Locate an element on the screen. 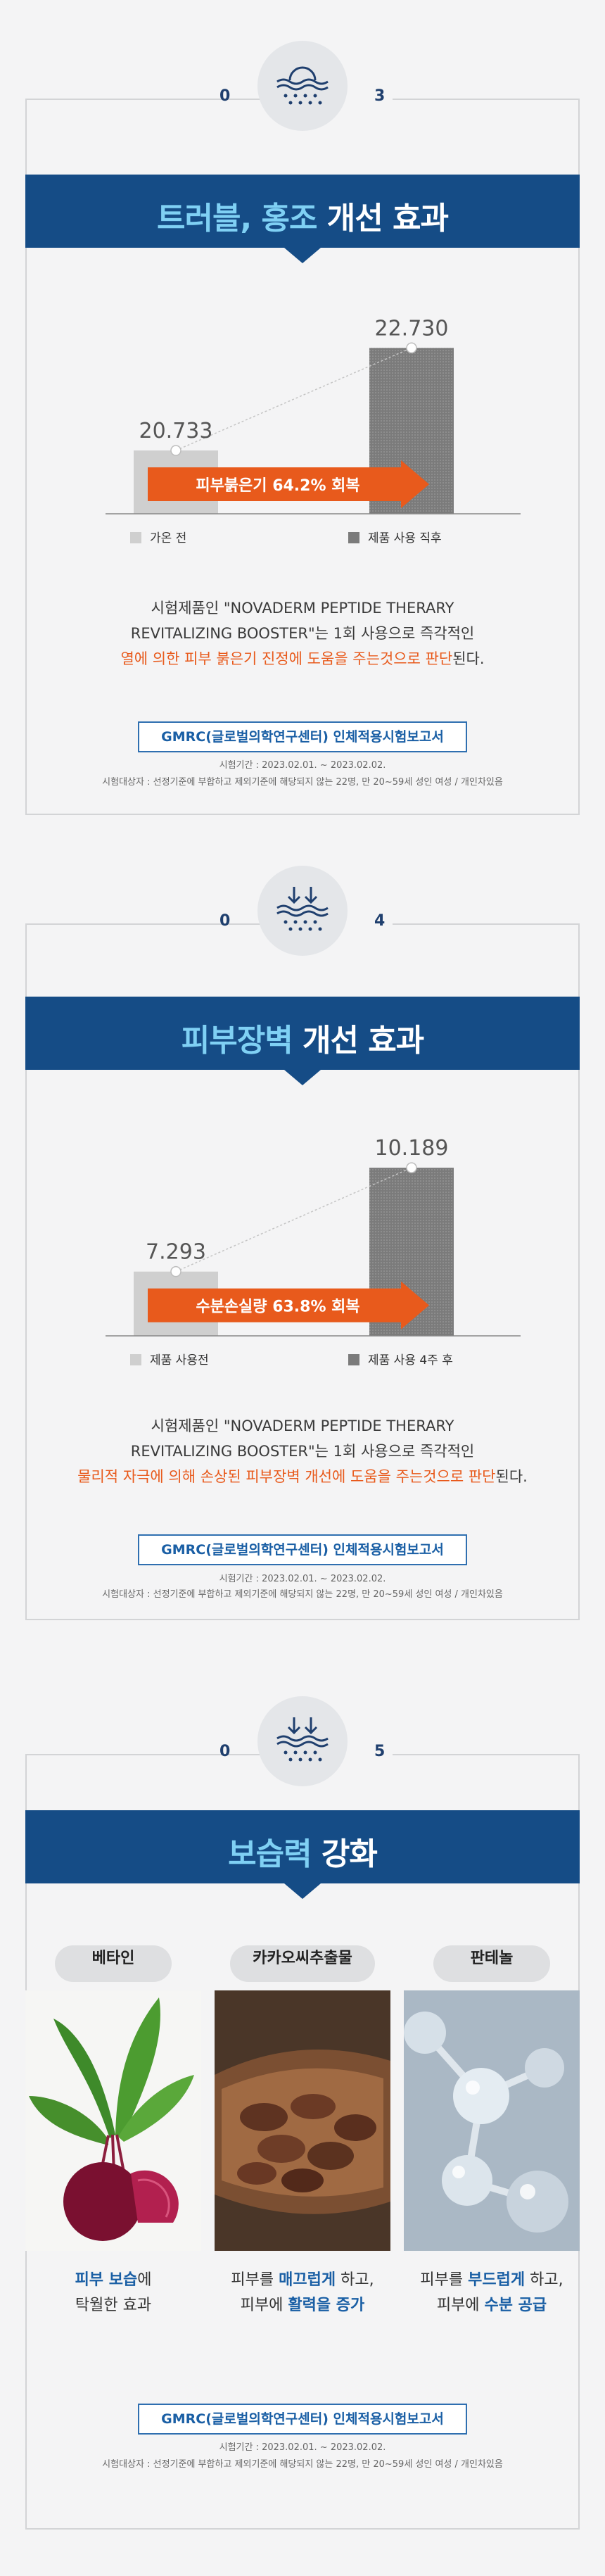 This screenshot has height=2576, width=605. ingredient-desc: 피부를 부드럽게 하고, 피부에 수분 공급 is located at coordinates (491, 2292).